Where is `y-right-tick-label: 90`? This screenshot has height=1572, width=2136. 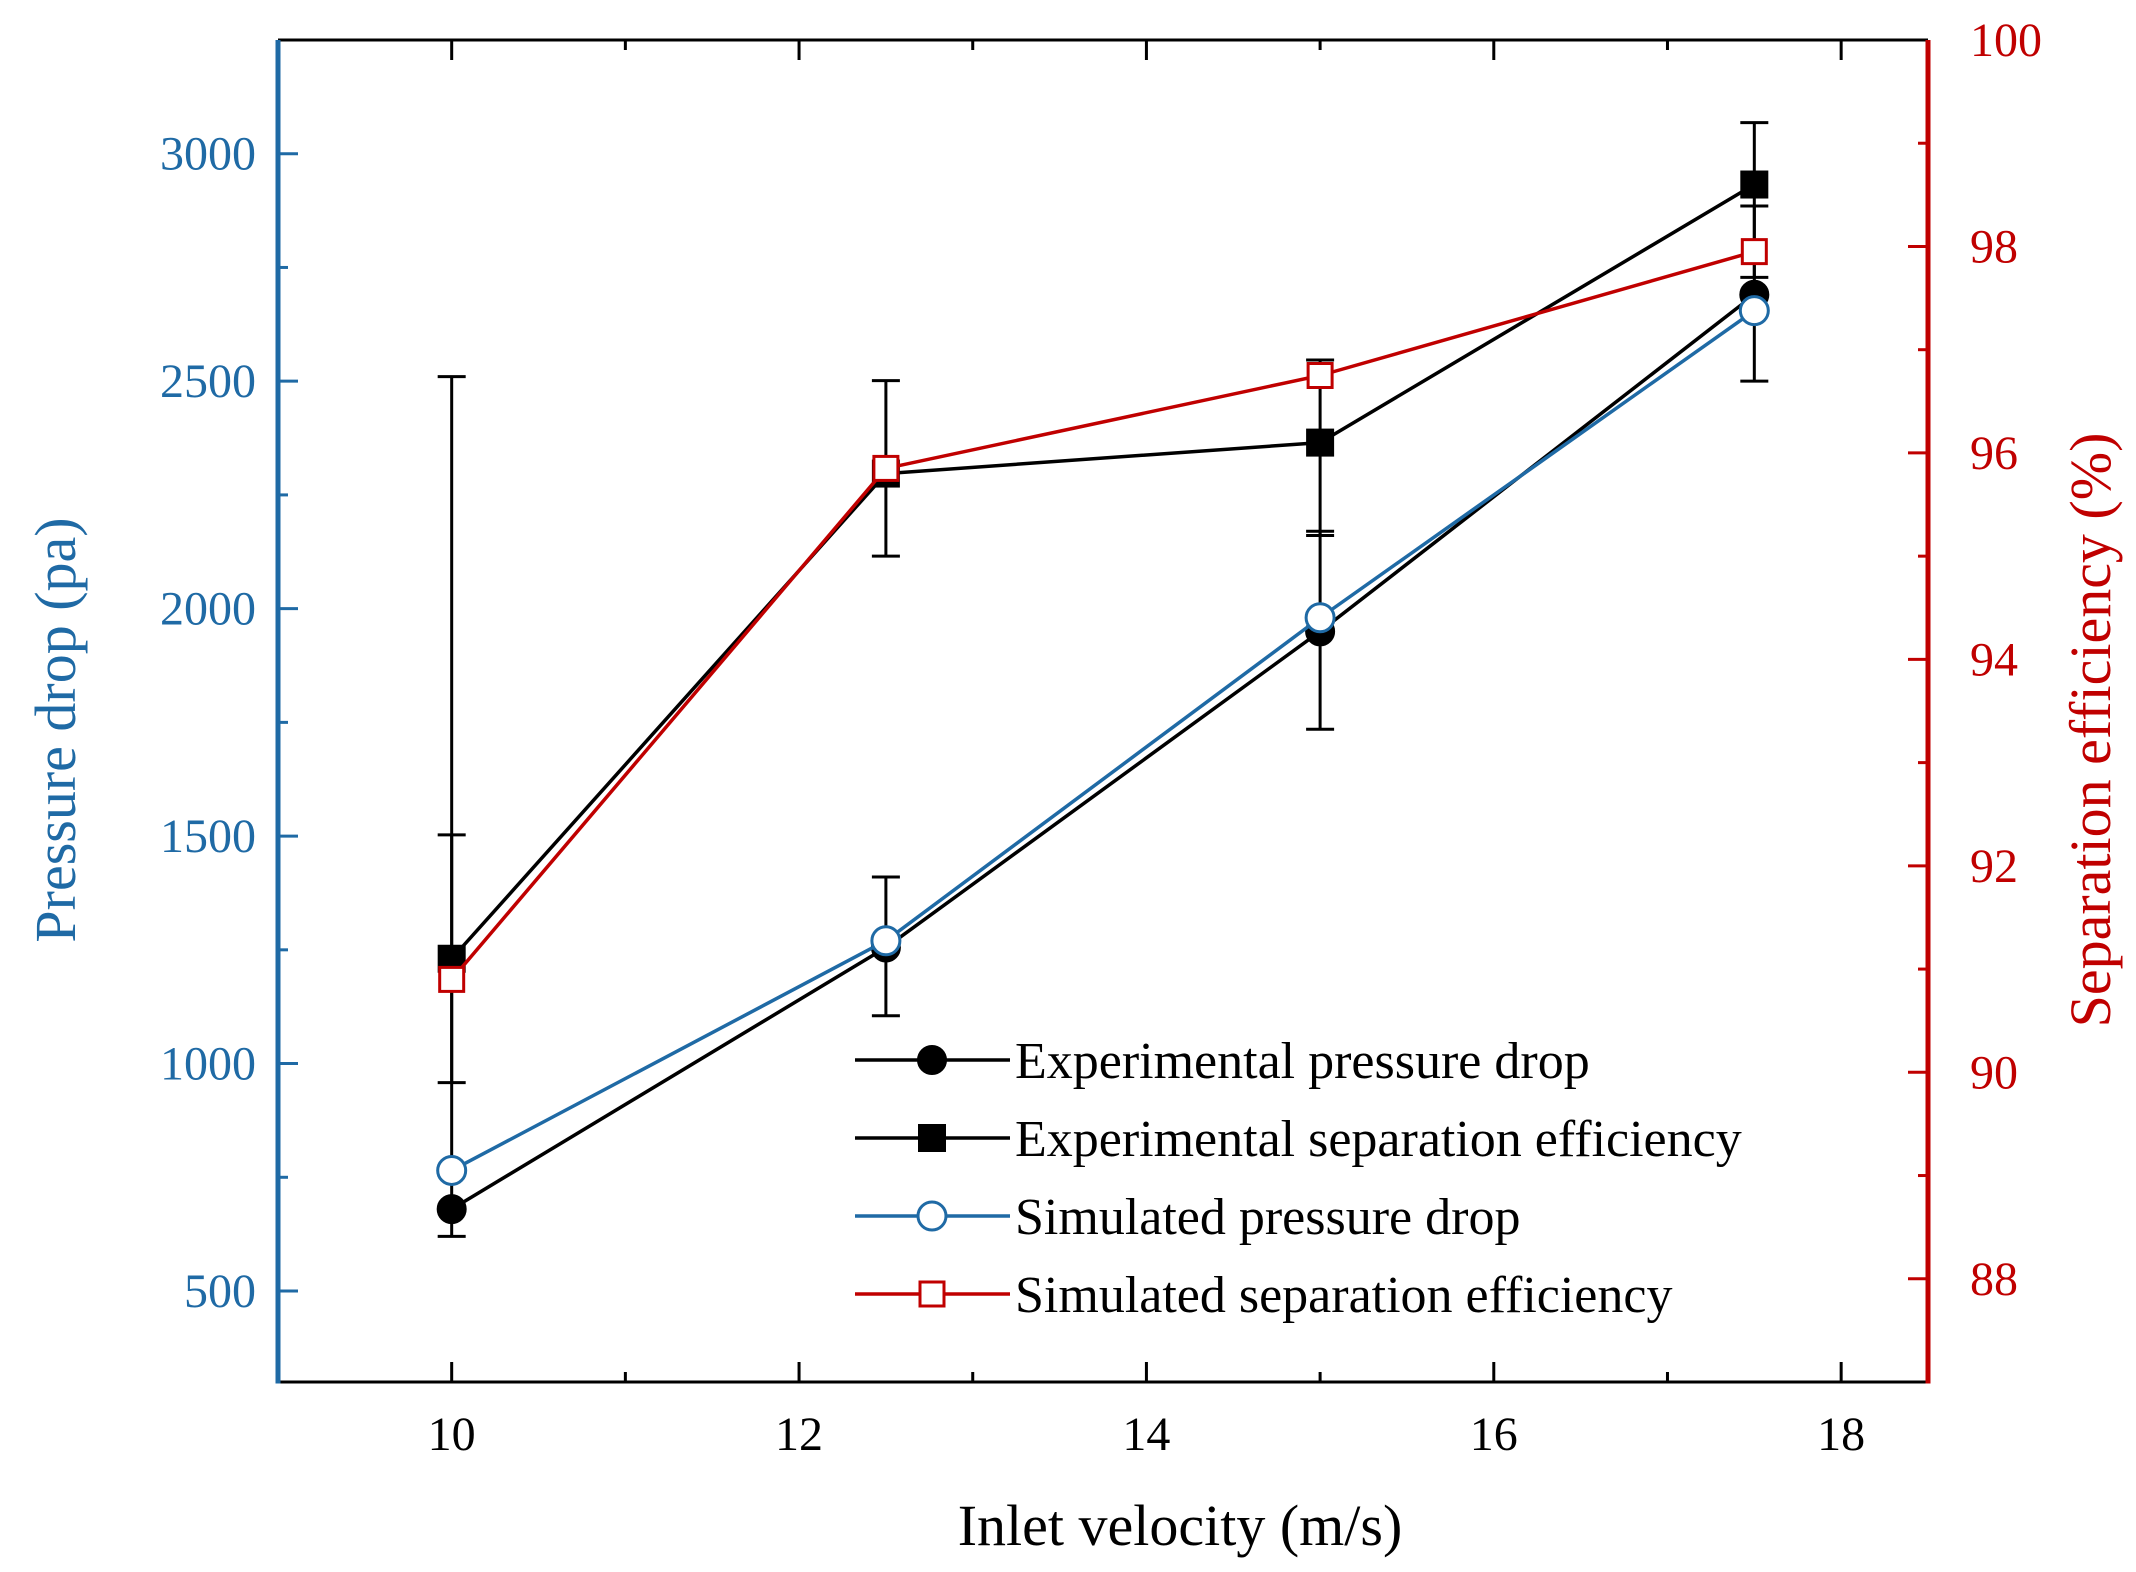 y-right-tick-label: 90 is located at coordinates (1994, 1072).